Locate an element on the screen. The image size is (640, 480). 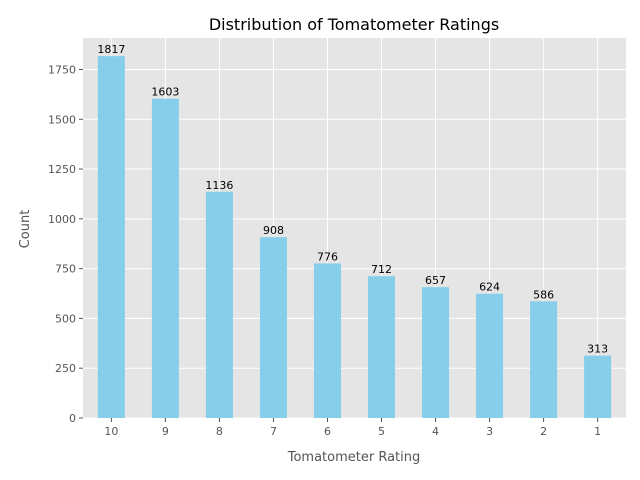
data-label-rating-7: 908 is located at coordinates (273, 230).